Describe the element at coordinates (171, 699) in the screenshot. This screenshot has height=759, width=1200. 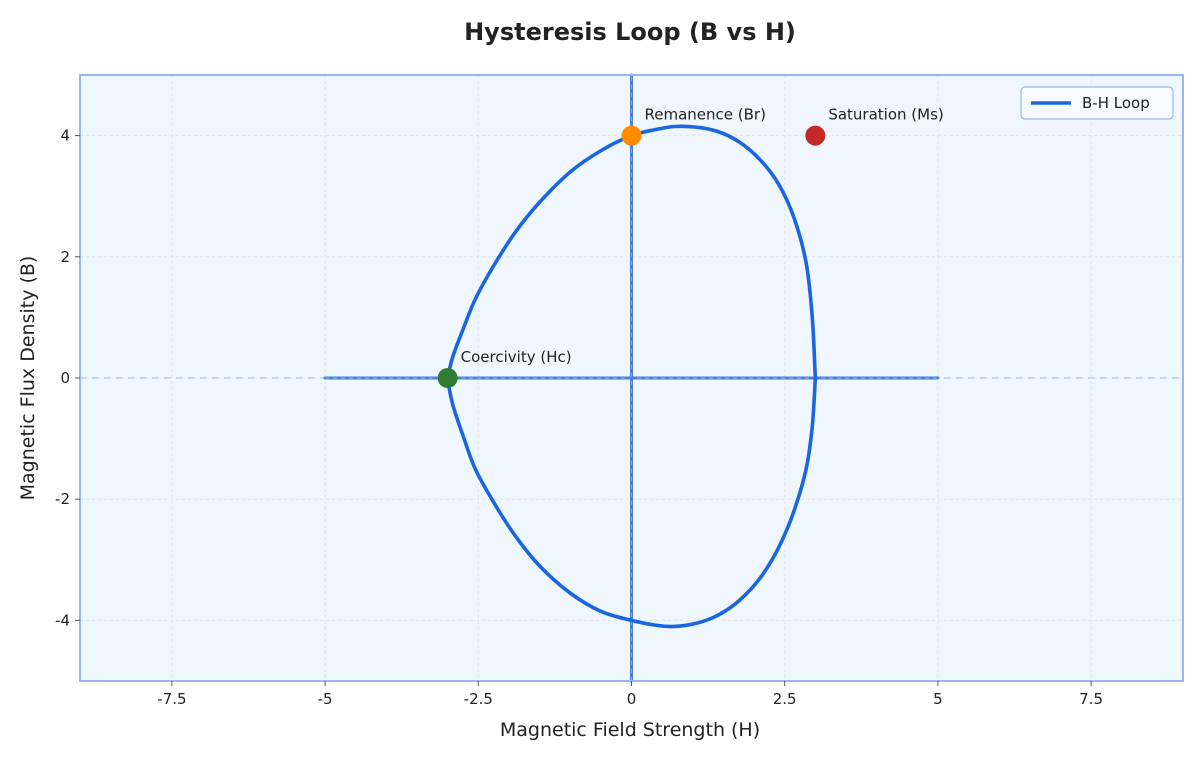
I see `x-tick-label-0: -7.5` at that location.